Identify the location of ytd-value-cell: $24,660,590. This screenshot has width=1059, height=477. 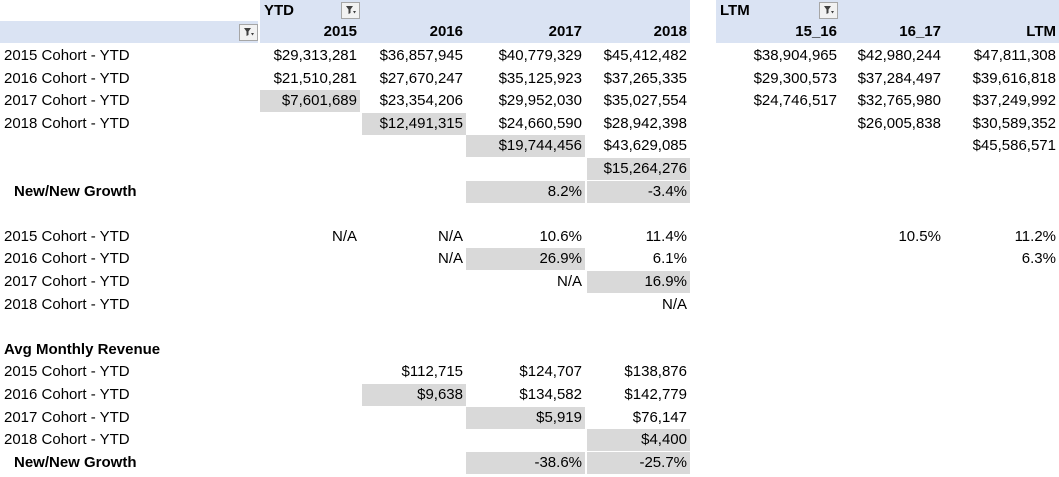
(540, 123).